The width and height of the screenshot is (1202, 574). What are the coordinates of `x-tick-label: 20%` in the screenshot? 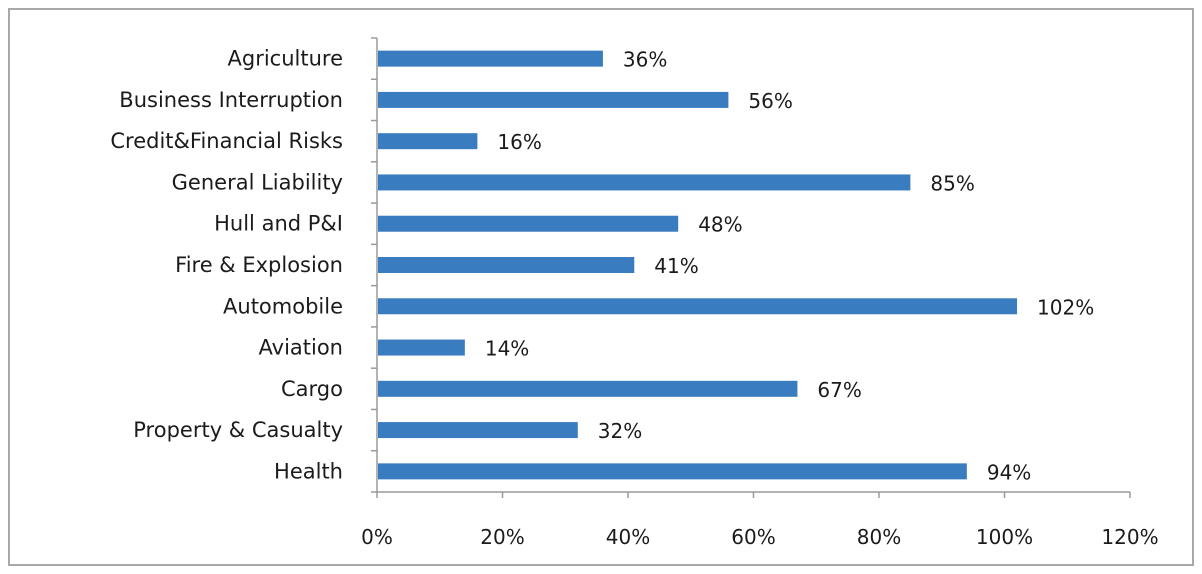 It's located at (502, 537).